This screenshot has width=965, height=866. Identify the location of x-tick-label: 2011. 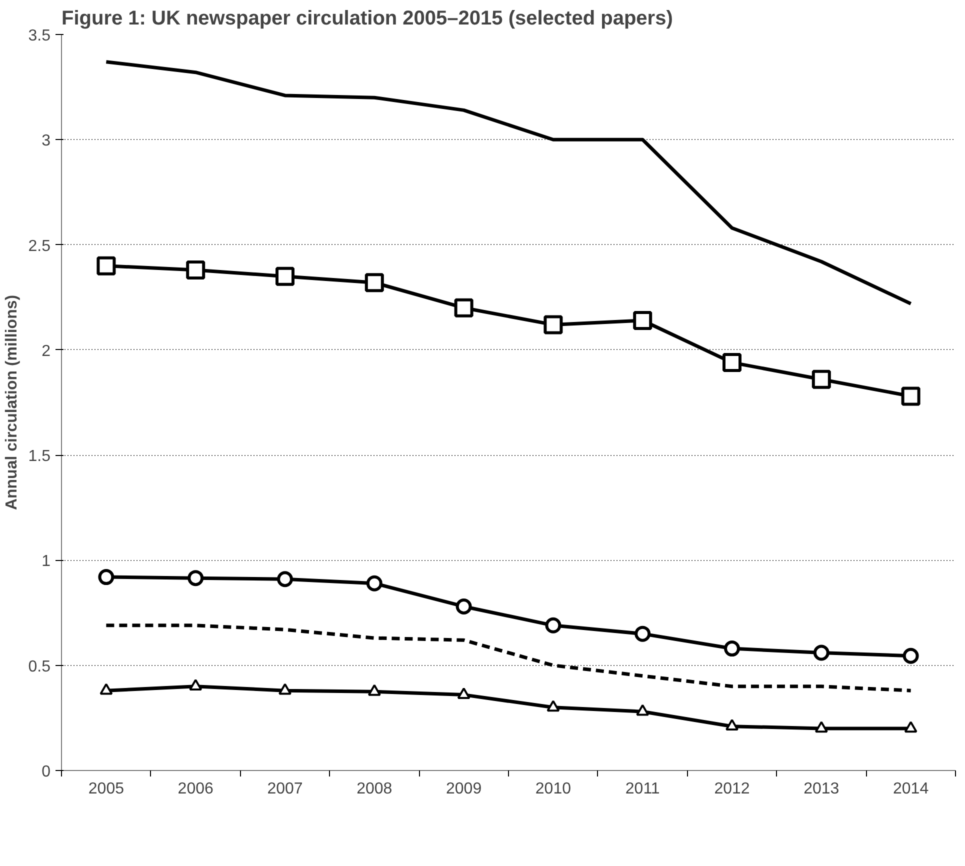
(642, 789).